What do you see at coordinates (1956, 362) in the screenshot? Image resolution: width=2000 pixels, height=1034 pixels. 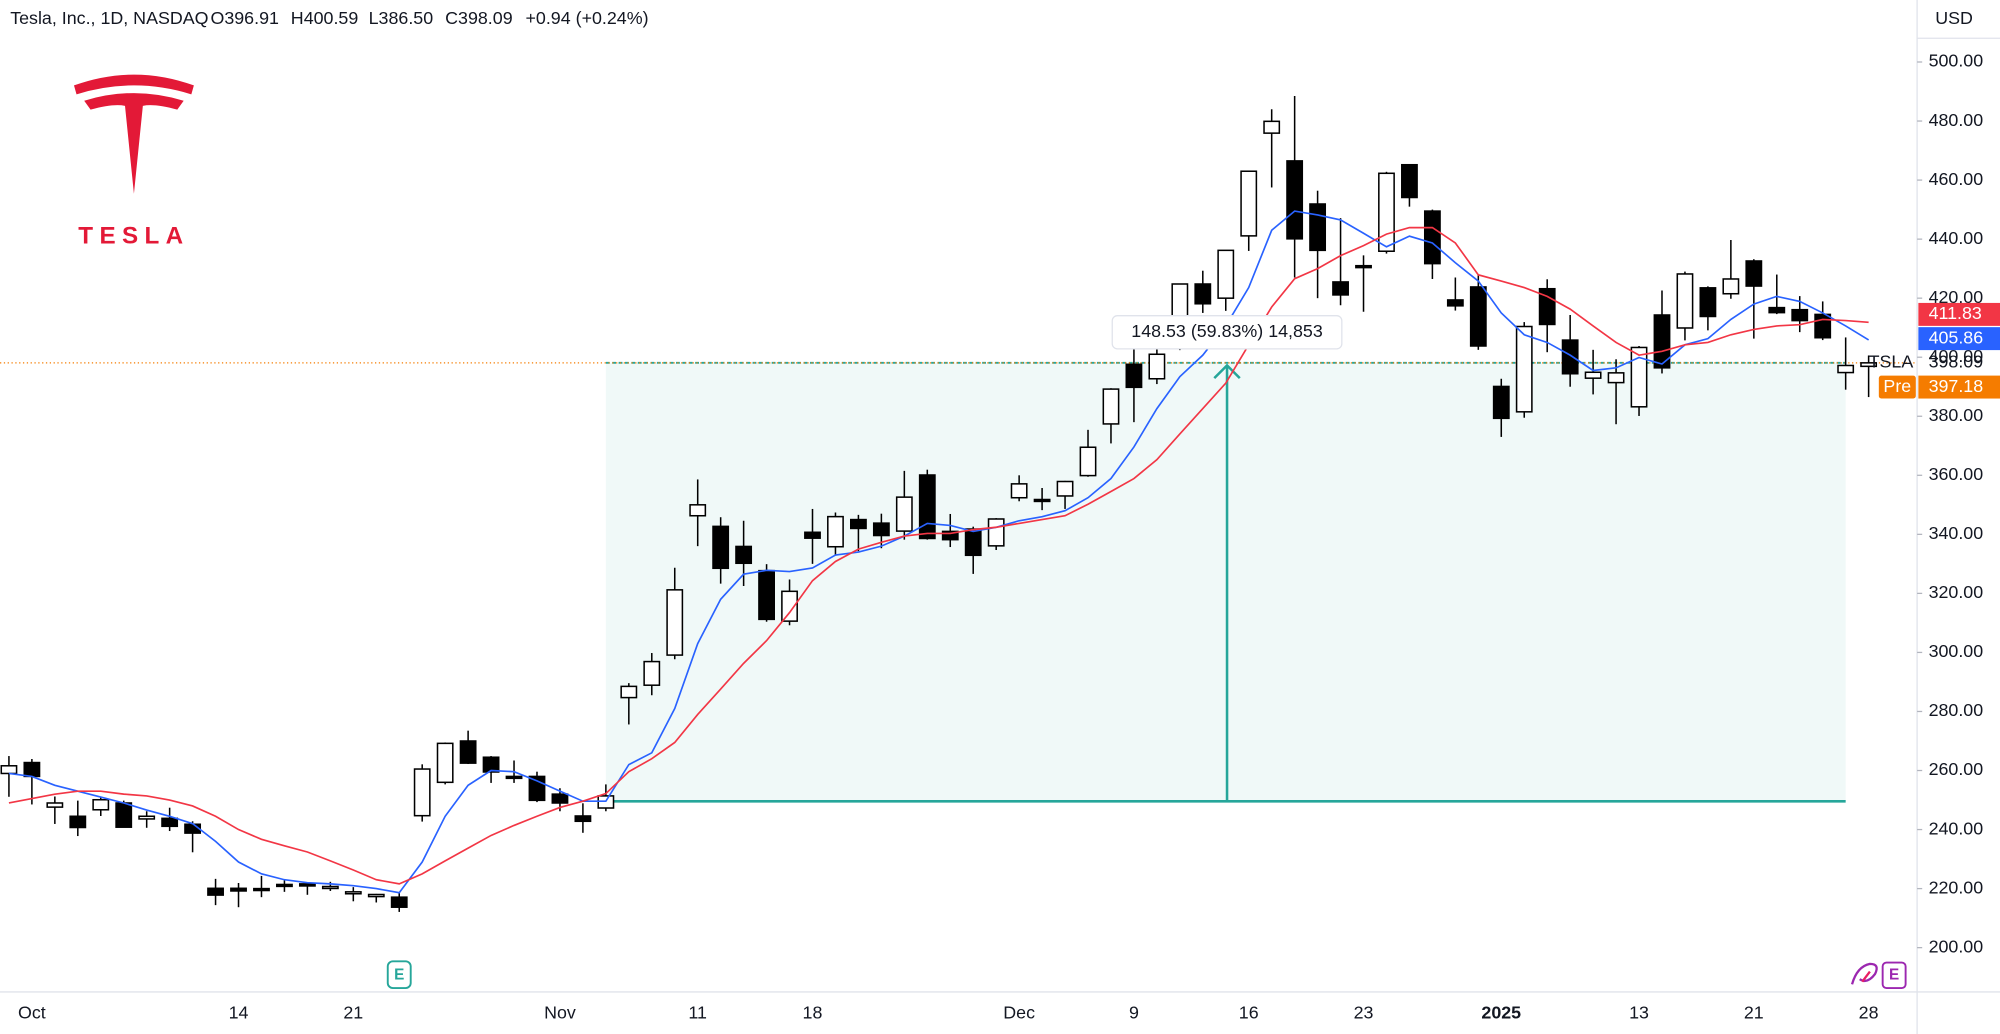 I see `last-price-tag: 398.09` at bounding box center [1956, 362].